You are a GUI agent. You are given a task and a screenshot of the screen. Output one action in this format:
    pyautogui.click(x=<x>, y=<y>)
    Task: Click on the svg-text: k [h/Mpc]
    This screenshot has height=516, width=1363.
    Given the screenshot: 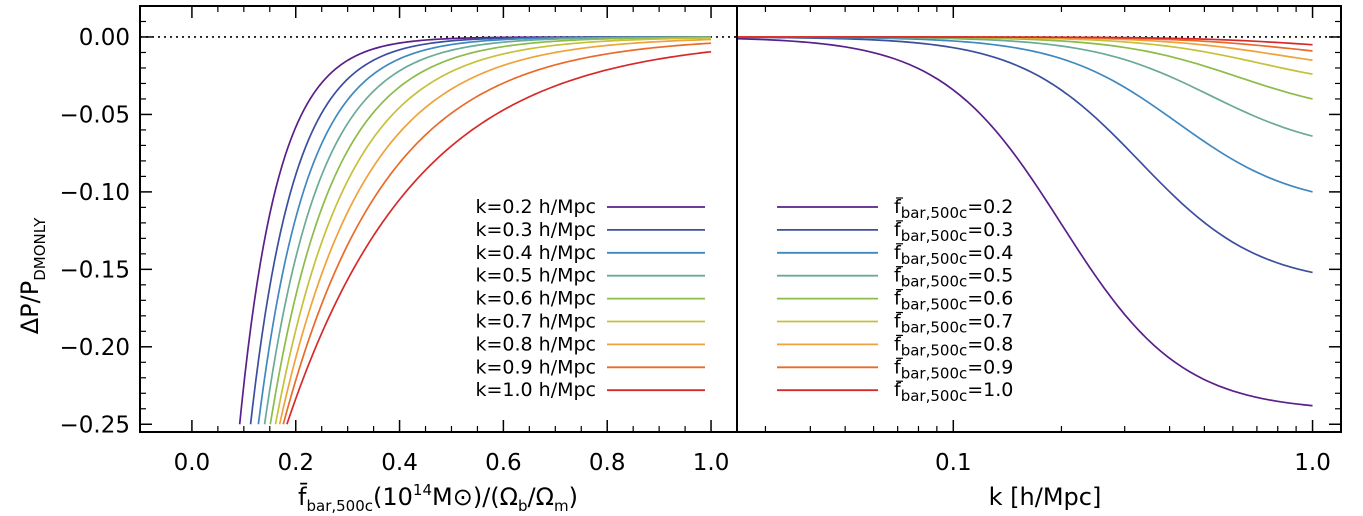 What is the action you would take?
    pyautogui.click(x=1045, y=497)
    